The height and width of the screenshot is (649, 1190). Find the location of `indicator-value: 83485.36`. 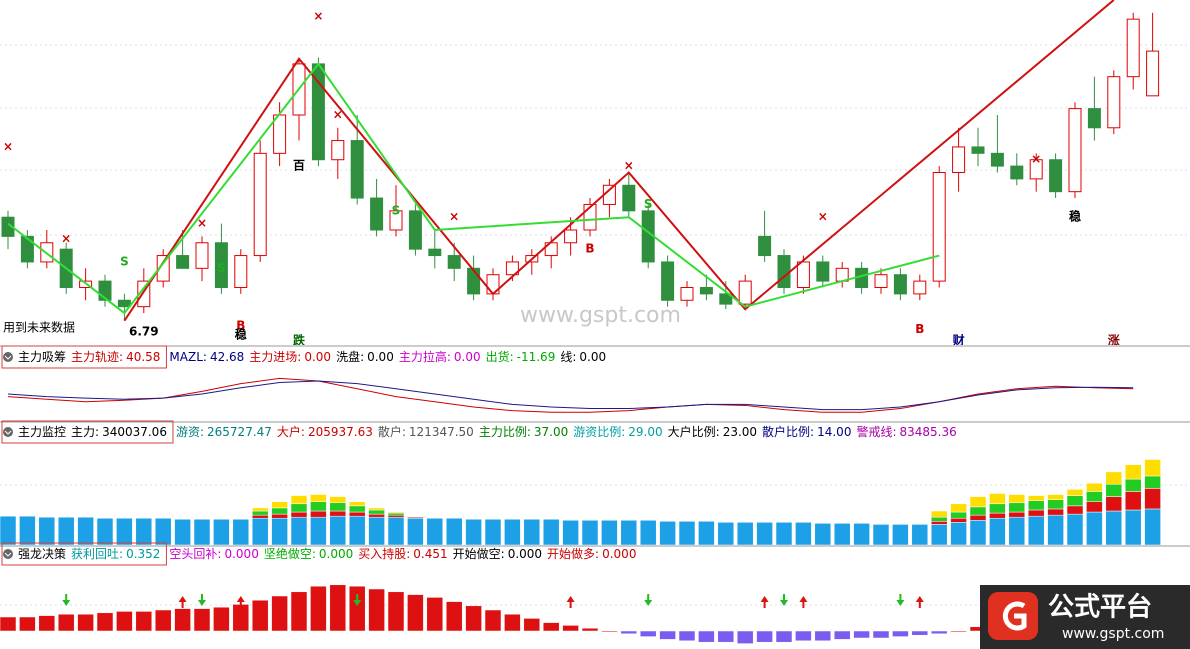

indicator-value: 83485.36 is located at coordinates (928, 432).